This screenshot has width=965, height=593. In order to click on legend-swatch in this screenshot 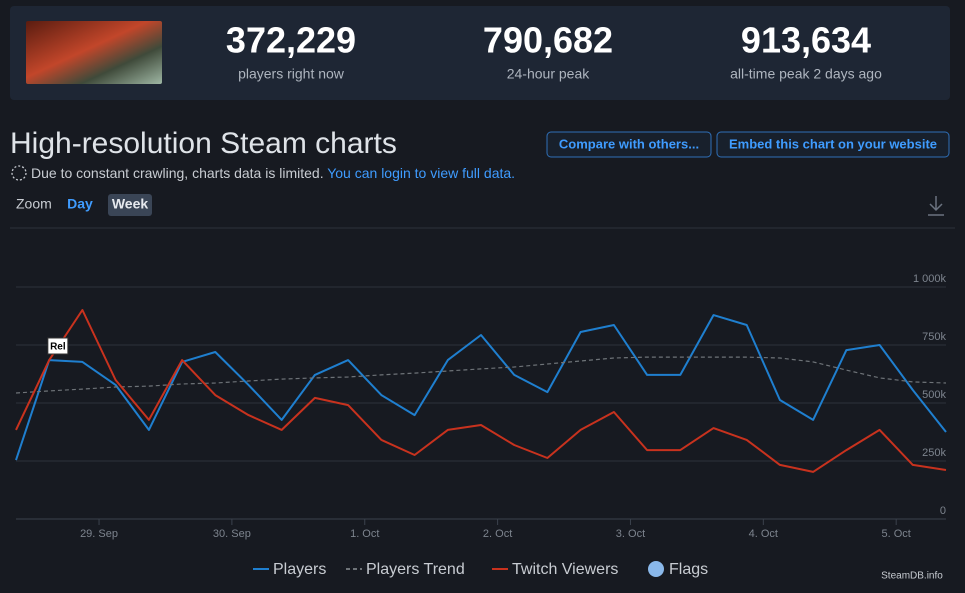, I will do `click(656, 569)`.